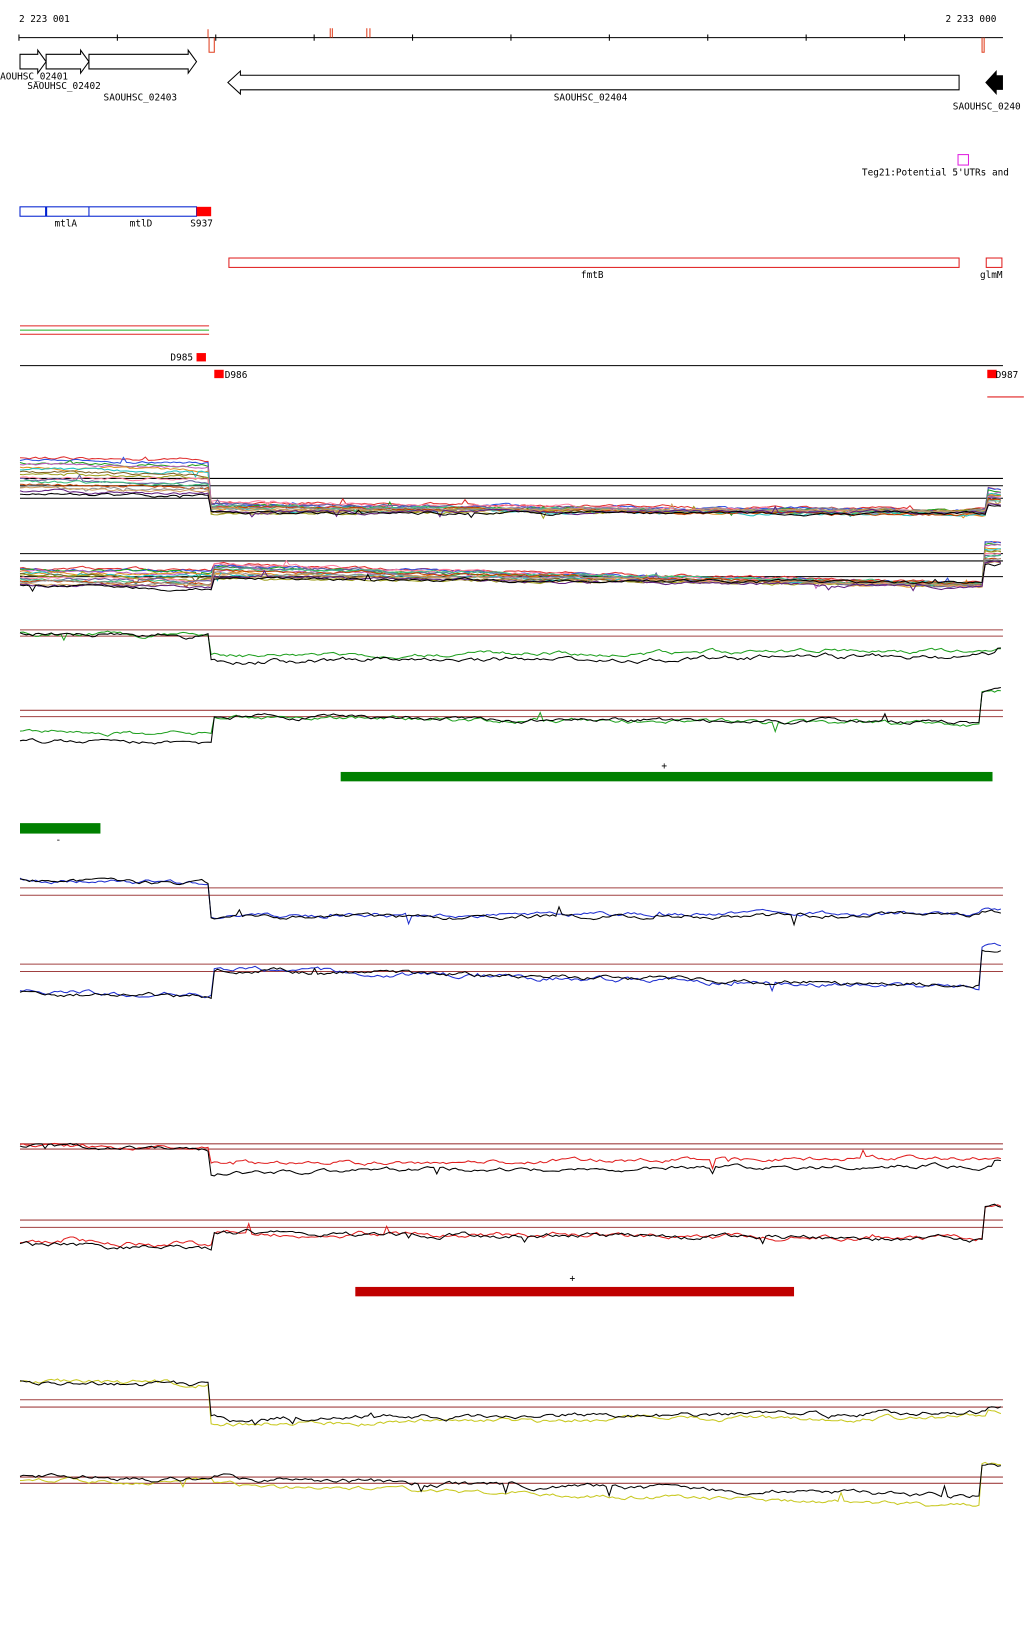 The height and width of the screenshot is (1640, 1024). I want to click on region-label: D987, so click(1007, 375).